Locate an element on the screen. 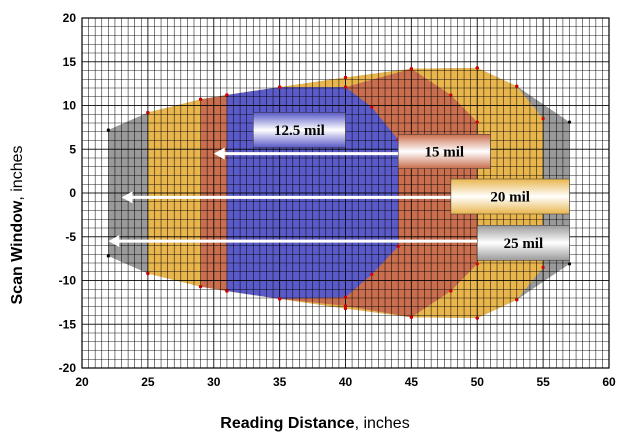 The width and height of the screenshot is (630, 445). label-text: 12.5 mil is located at coordinates (299, 131).